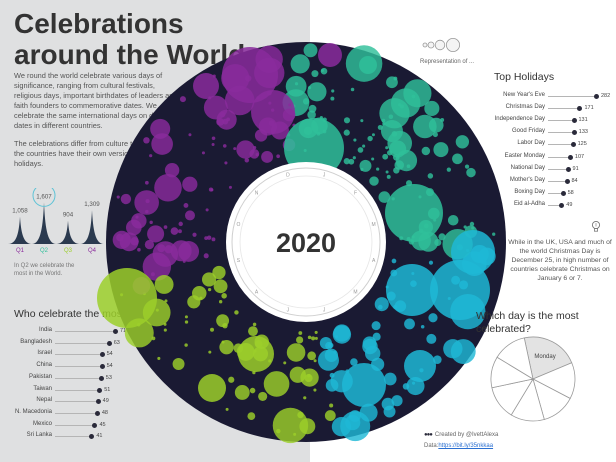 The height and width of the screenshot is (462, 616). I want to click on quarter-value-label: 1,058, so click(20, 211).